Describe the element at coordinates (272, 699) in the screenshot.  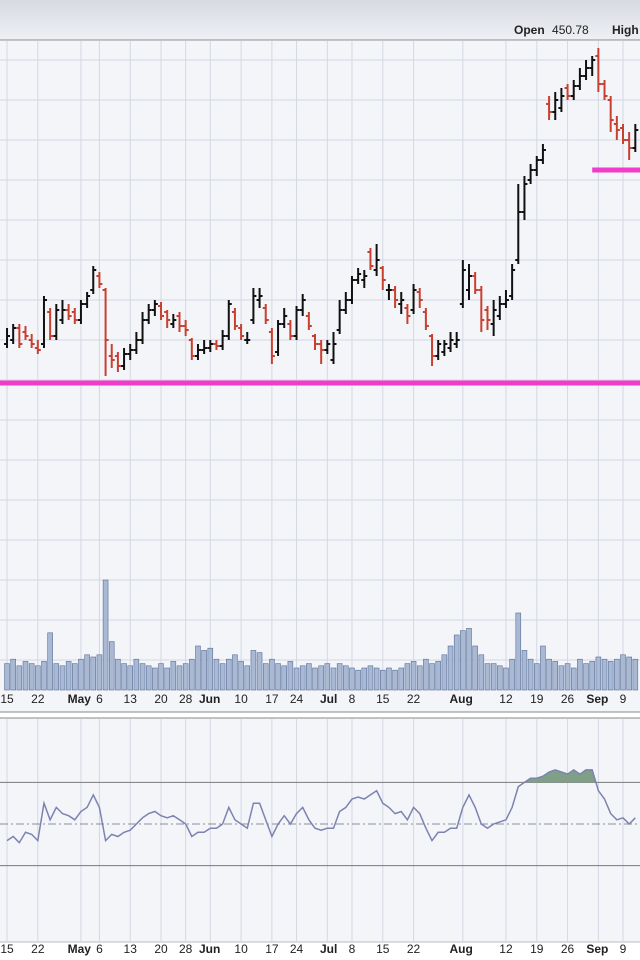
I see `x-tick-label: 17` at that location.